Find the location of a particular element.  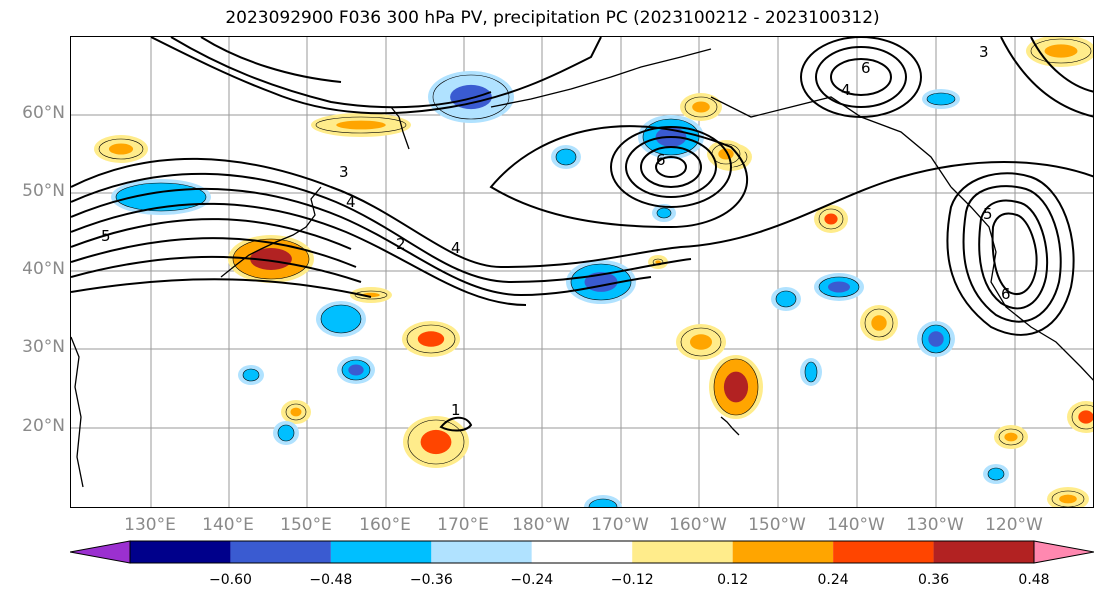

longitude-label: 150°W is located at coordinates (777, 525).